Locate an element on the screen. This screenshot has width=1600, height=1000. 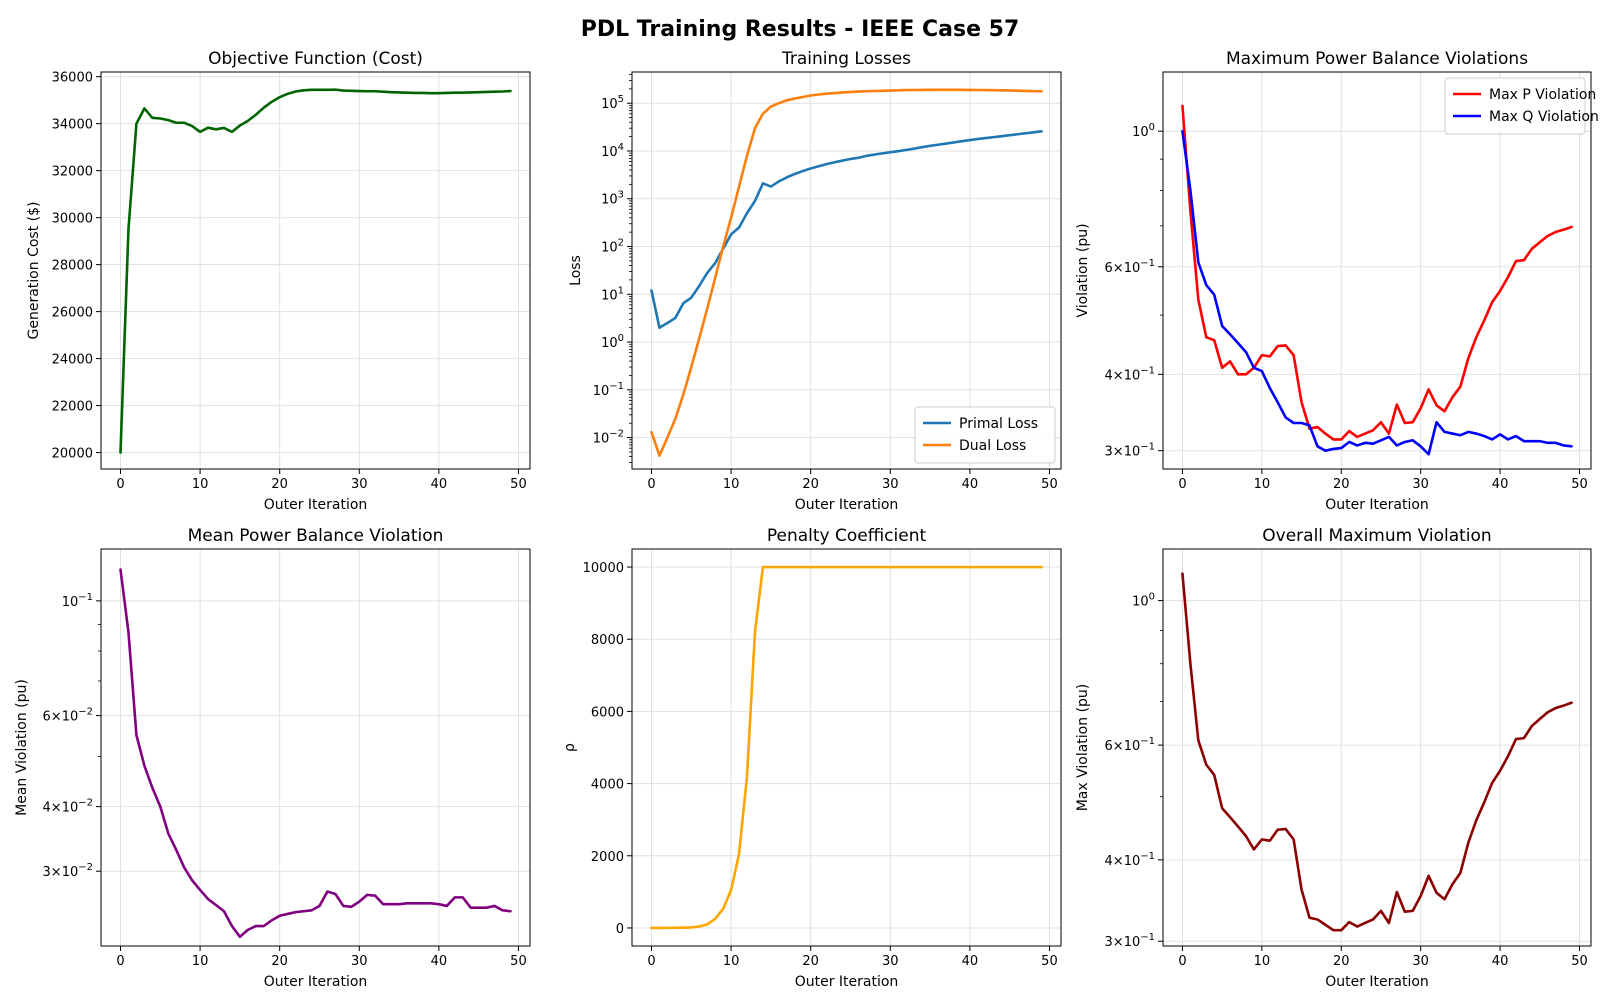
series-line-max-p-violation is located at coordinates (1377, 272).